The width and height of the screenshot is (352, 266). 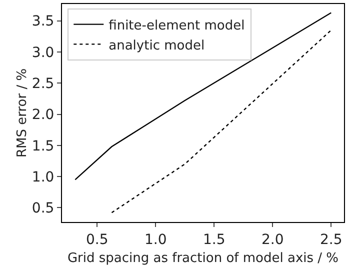 I want to click on y-tick-label: 0.5, so click(x=43, y=208).